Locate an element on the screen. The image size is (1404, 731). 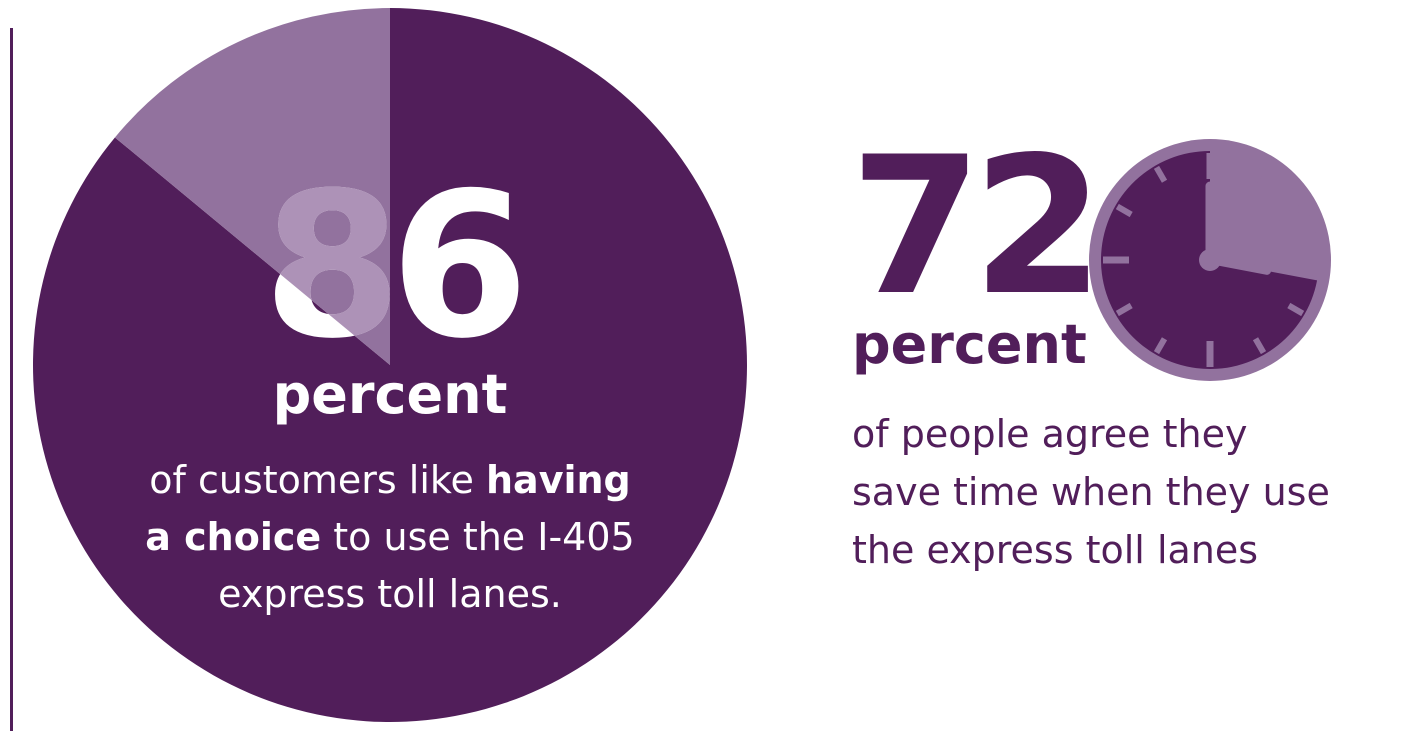
left-divider-line is located at coordinates (11, 379).